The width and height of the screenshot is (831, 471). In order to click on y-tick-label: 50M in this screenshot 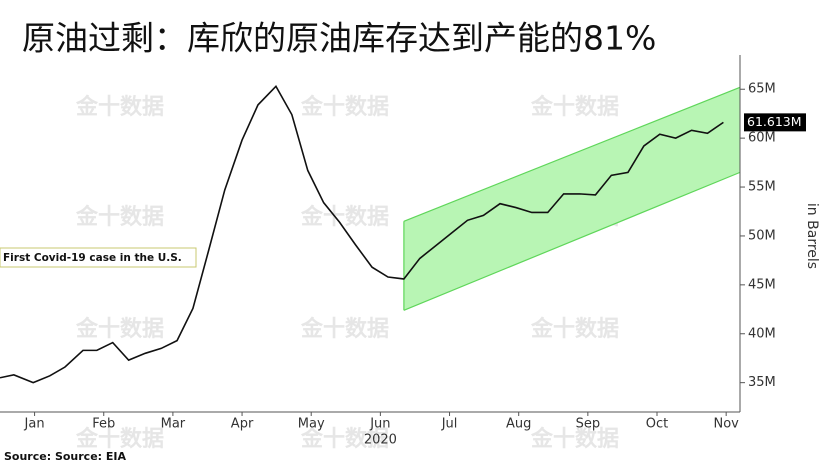, I will do `click(762, 235)`.